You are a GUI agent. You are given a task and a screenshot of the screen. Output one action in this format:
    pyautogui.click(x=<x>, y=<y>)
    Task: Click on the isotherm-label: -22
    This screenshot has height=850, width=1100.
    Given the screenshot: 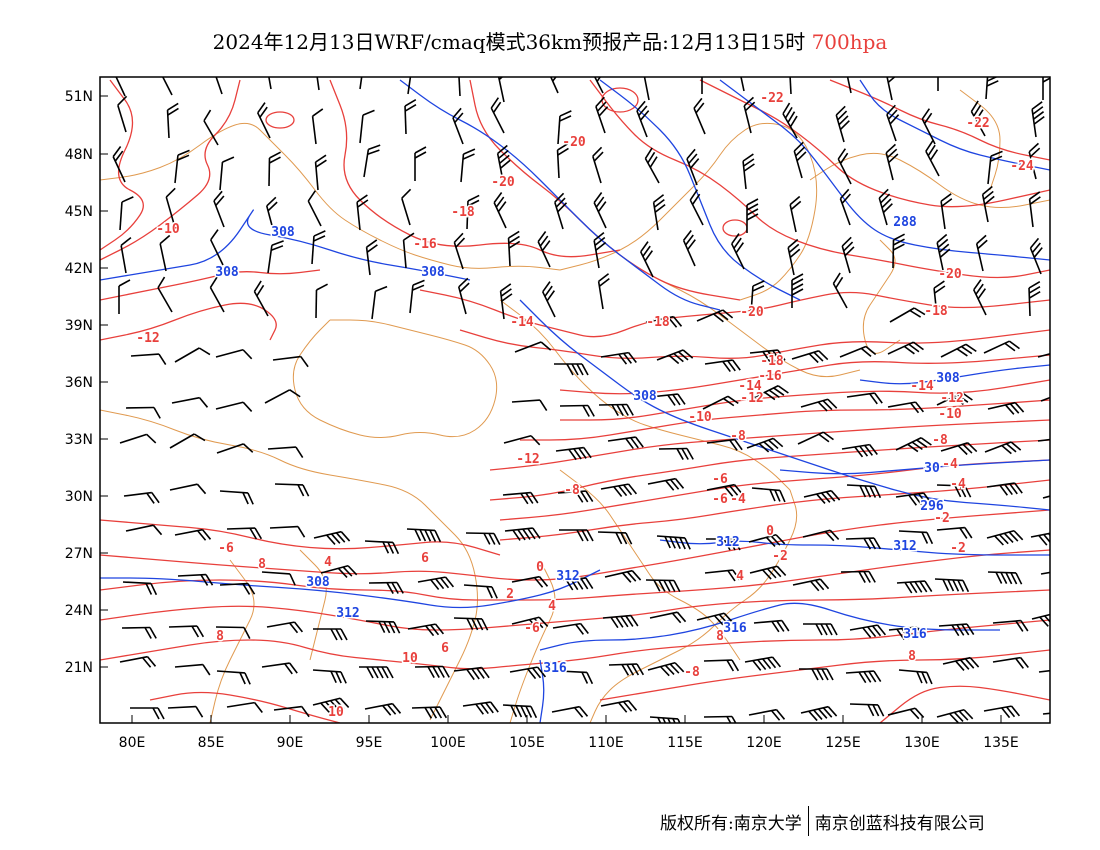 What is the action you would take?
    pyautogui.click(x=977, y=123)
    